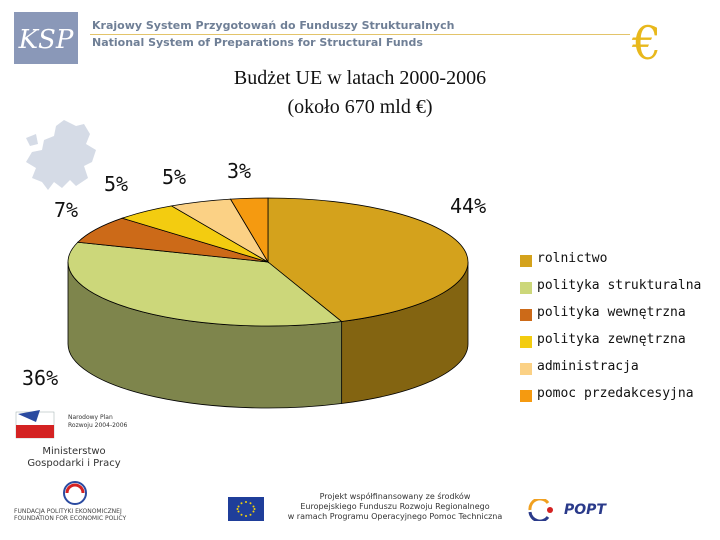 The height and width of the screenshot is (540, 720). What do you see at coordinates (611, 339) in the screenshot?
I see `legend-label: polityka zewnętrzna` at bounding box center [611, 339].